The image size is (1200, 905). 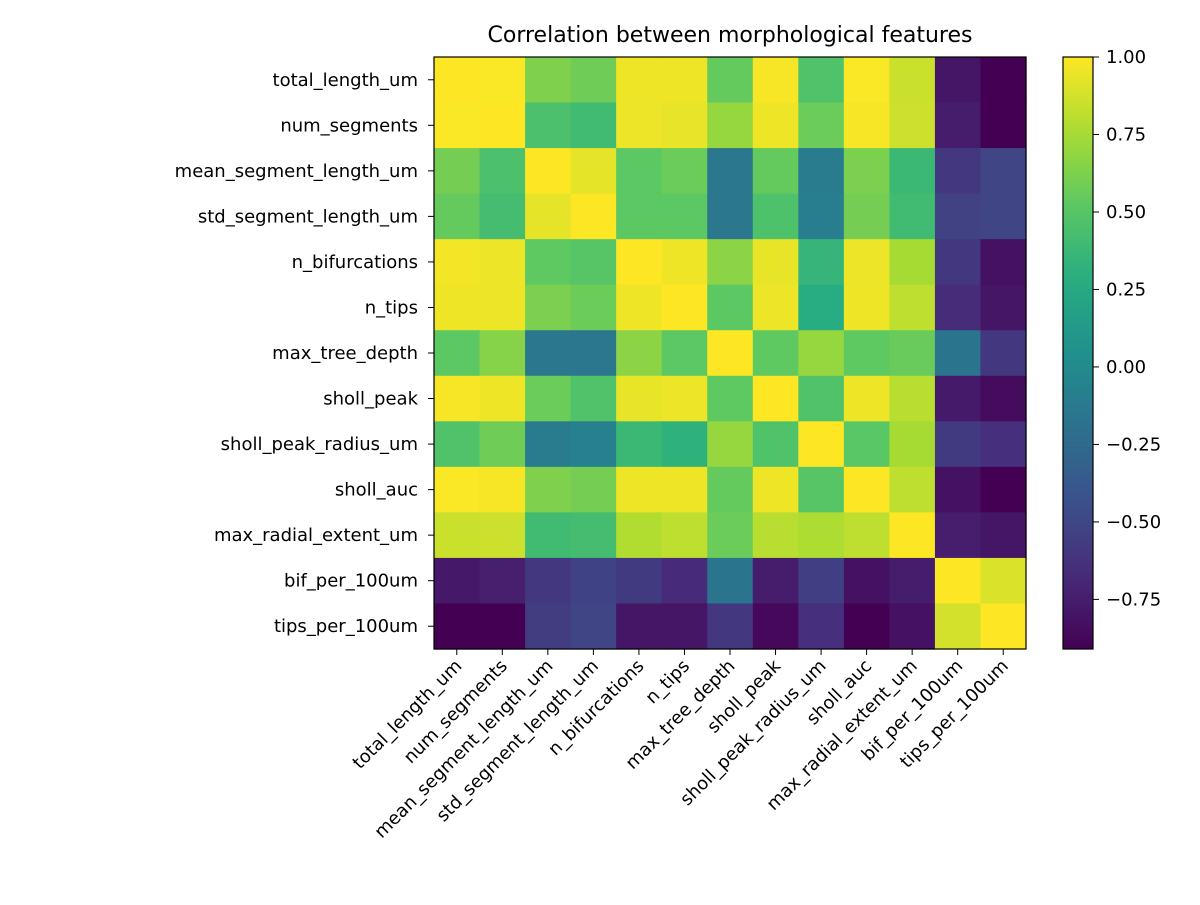 What do you see at coordinates (345, 80) in the screenshot?
I see `y-tick-label: total_length_um` at bounding box center [345, 80].